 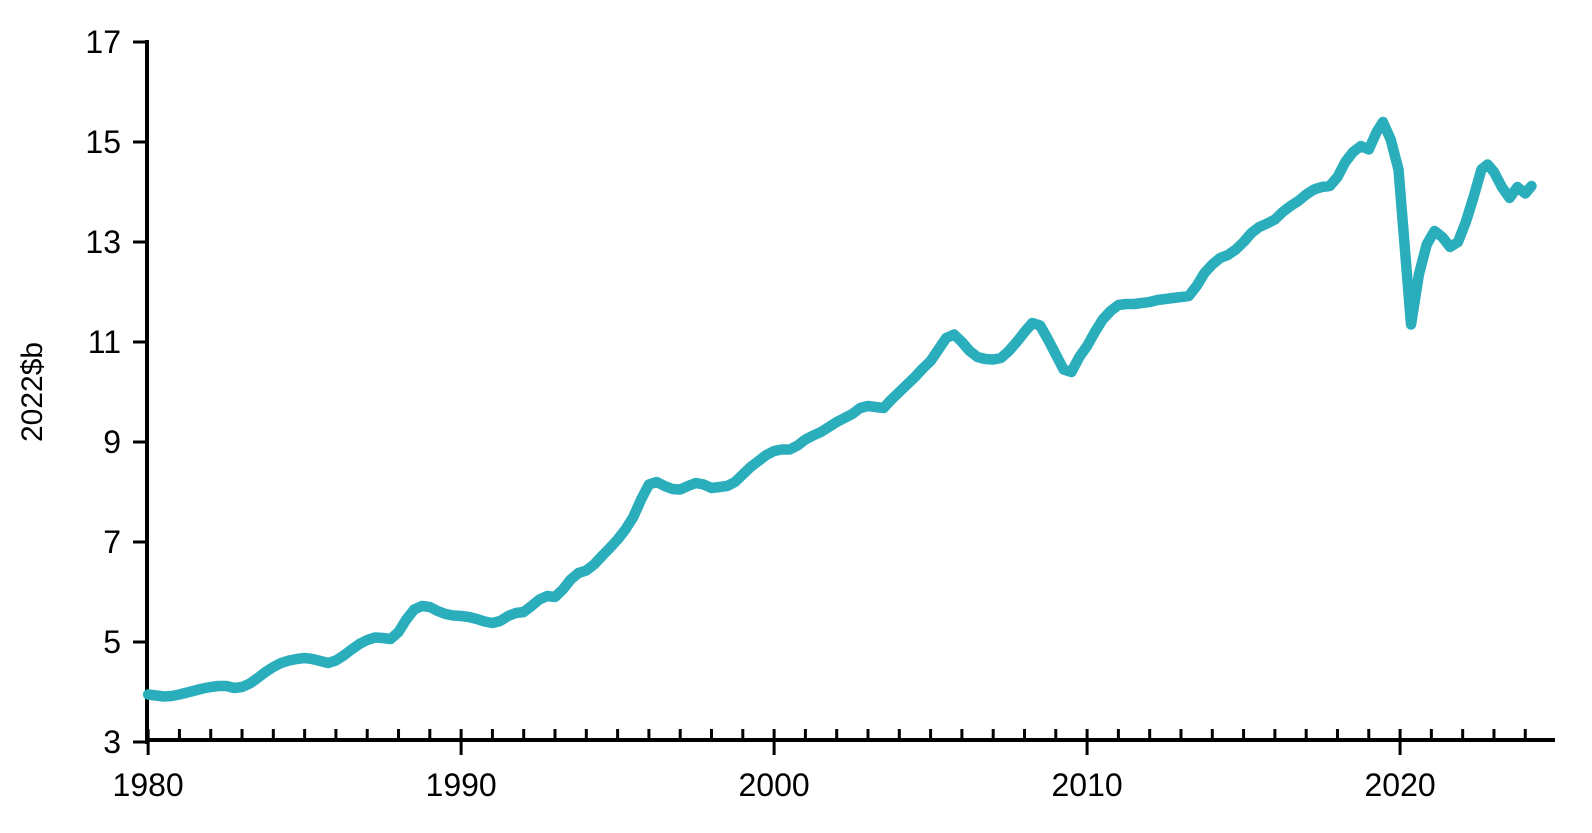 What do you see at coordinates (103, 42) in the screenshot?
I see `y-tick-label: 17` at bounding box center [103, 42].